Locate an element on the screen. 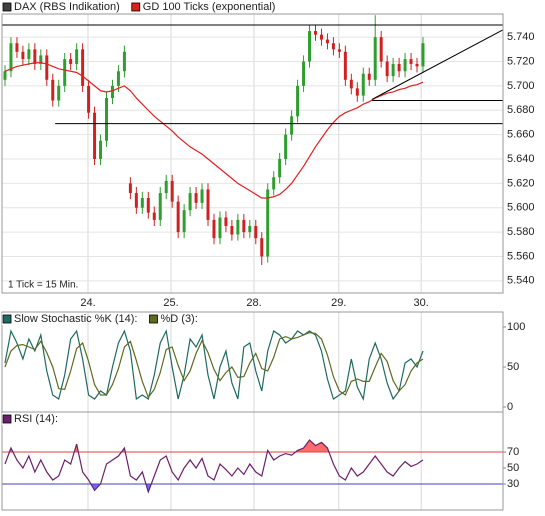 The image size is (545, 516). y-tick-label: 5.580 is located at coordinates (521, 232).